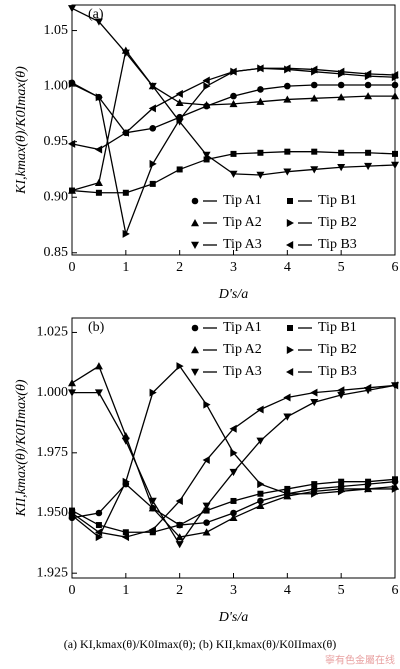 This screenshot has width=400, height=669. What do you see at coordinates (72, 267) in the screenshot?
I see `x-tick-label: 0` at bounding box center [72, 267].